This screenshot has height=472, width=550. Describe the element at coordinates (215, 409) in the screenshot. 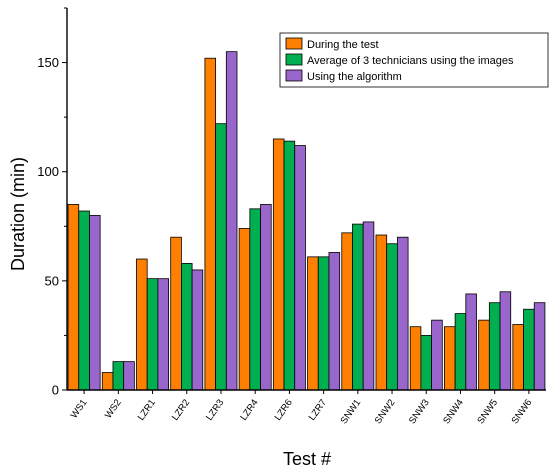

I see `x-tick-label-LZR3: LZR3` at that location.